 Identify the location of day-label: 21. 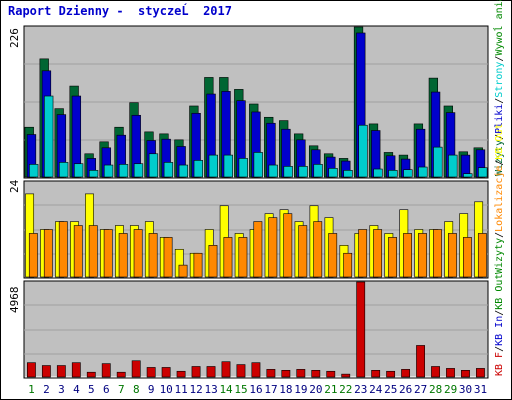
(330, 389).